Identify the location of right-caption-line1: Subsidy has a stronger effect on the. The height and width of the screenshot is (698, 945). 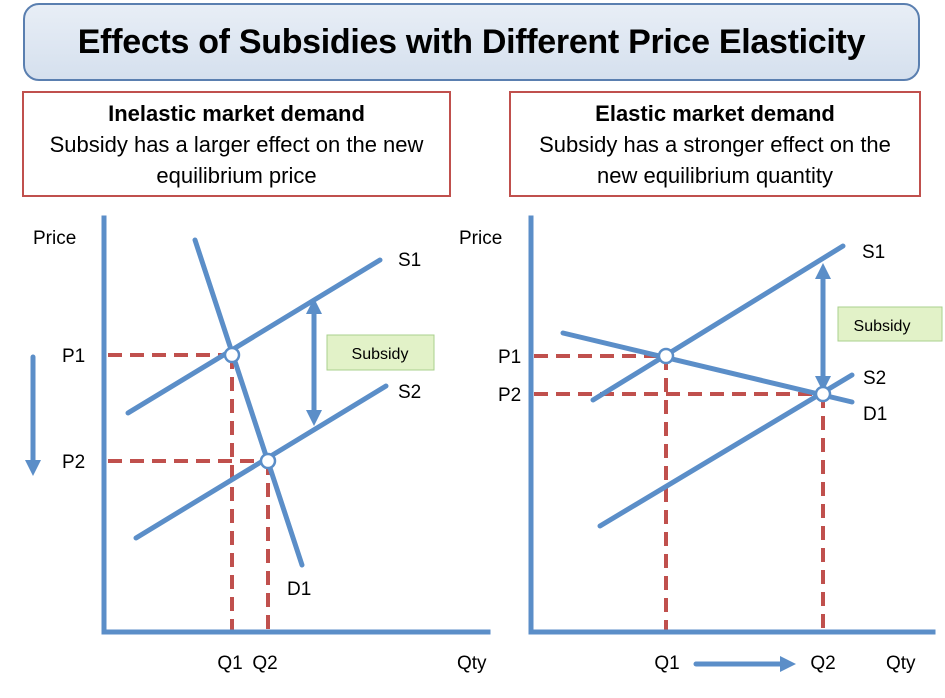
(715, 144).